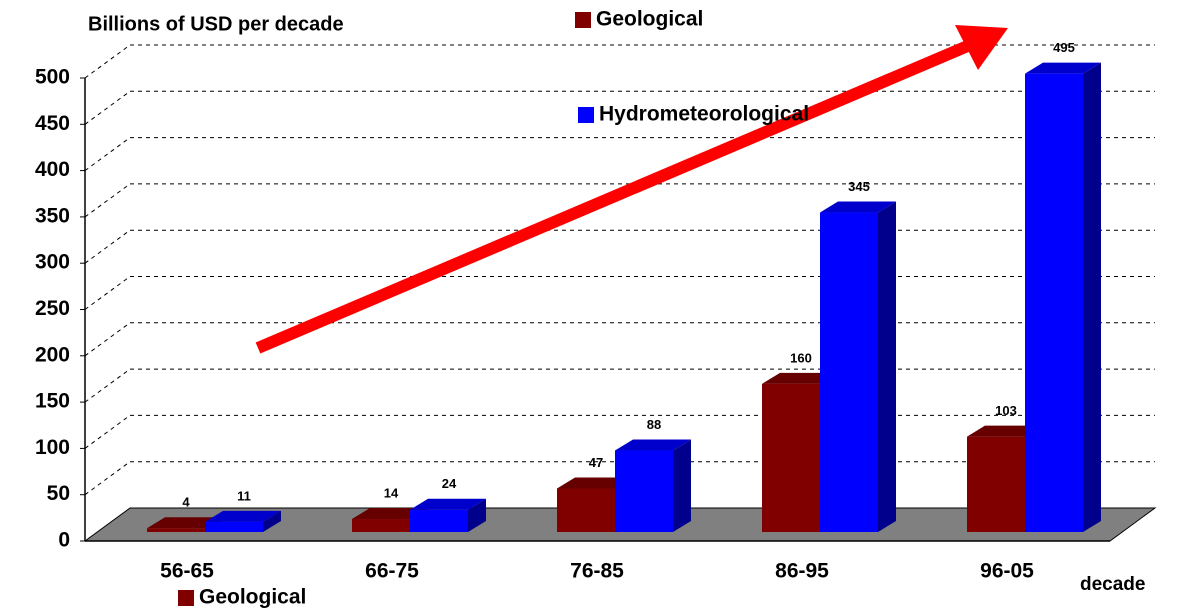  I want to click on x-tick-label: 86-95, so click(802, 571).